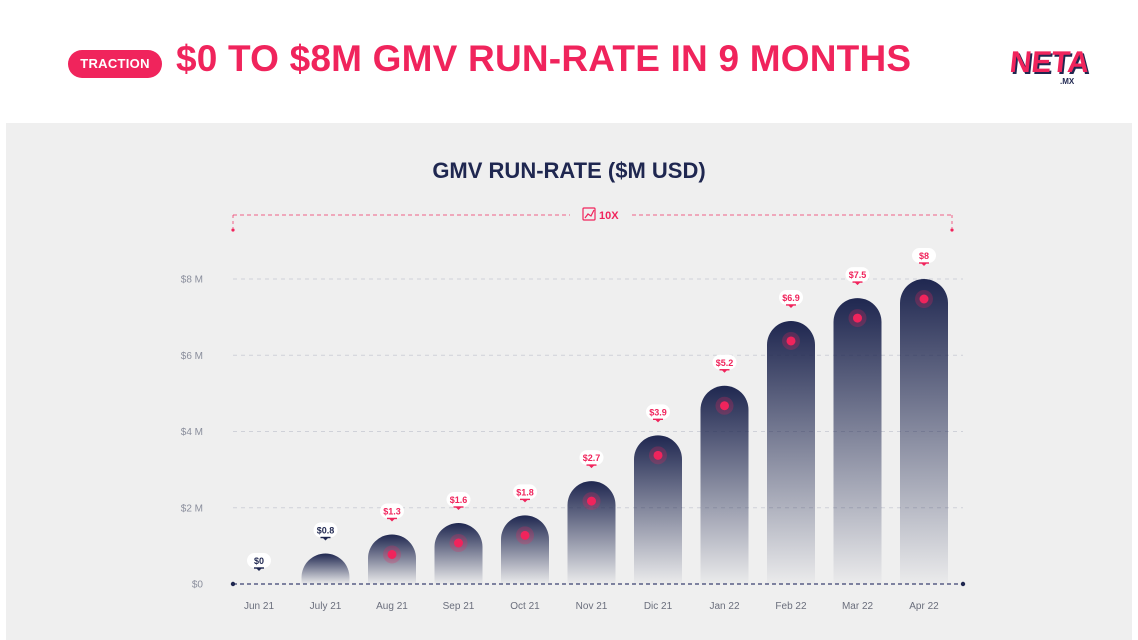 This screenshot has width=1138, height=640. Describe the element at coordinates (952, 230) in the screenshot. I see `growth-bracket-right-dot` at that location.